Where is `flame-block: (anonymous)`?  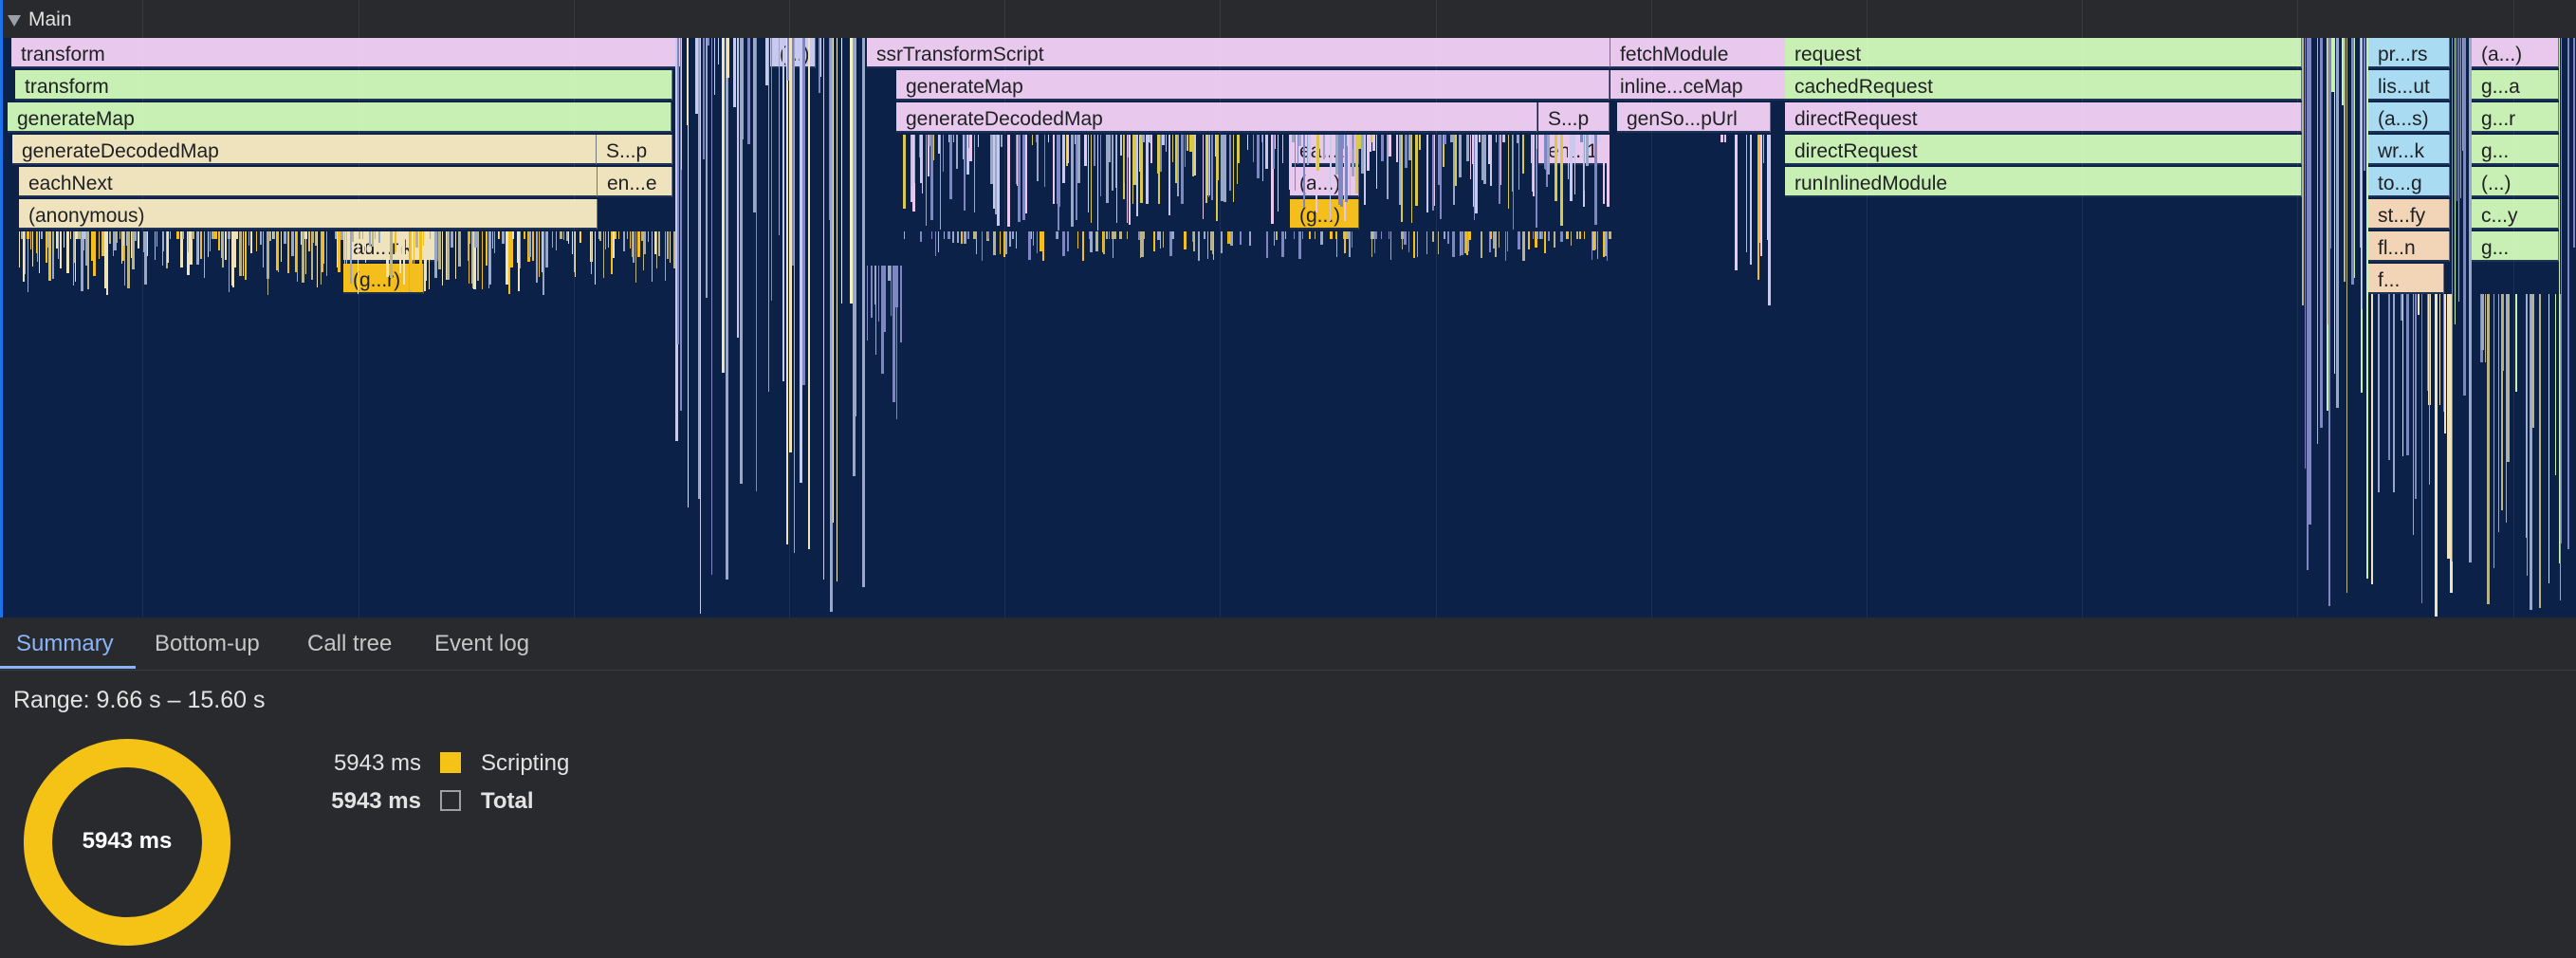 flame-block: (anonymous) is located at coordinates (308, 214).